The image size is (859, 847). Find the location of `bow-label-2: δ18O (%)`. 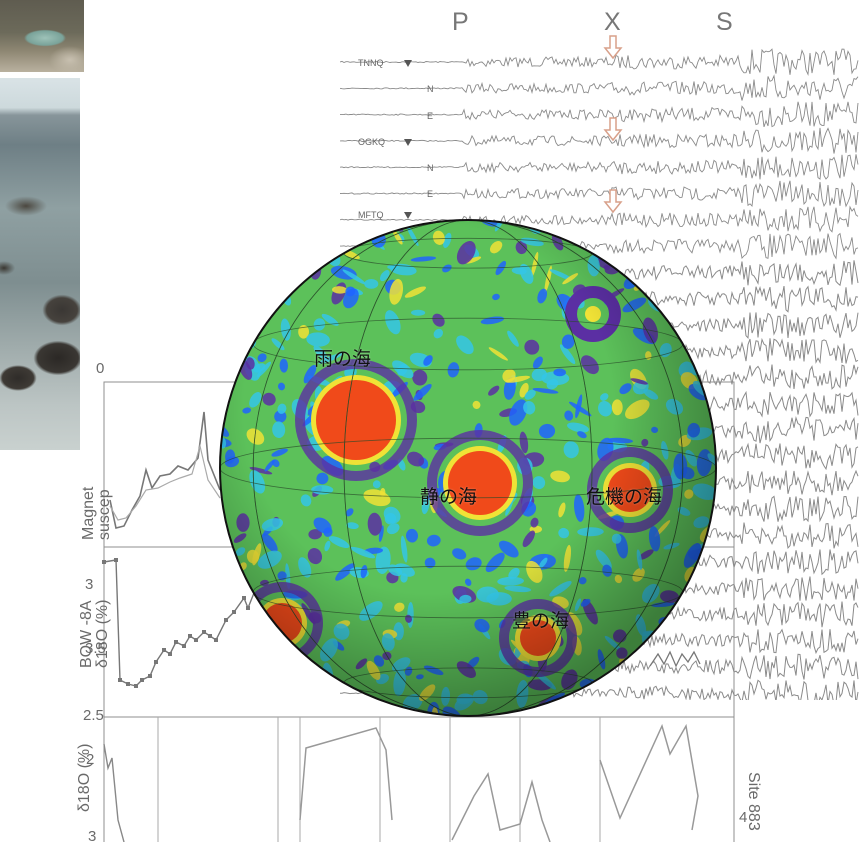

bow-label-2: δ18O (%) is located at coordinates (103, 634).